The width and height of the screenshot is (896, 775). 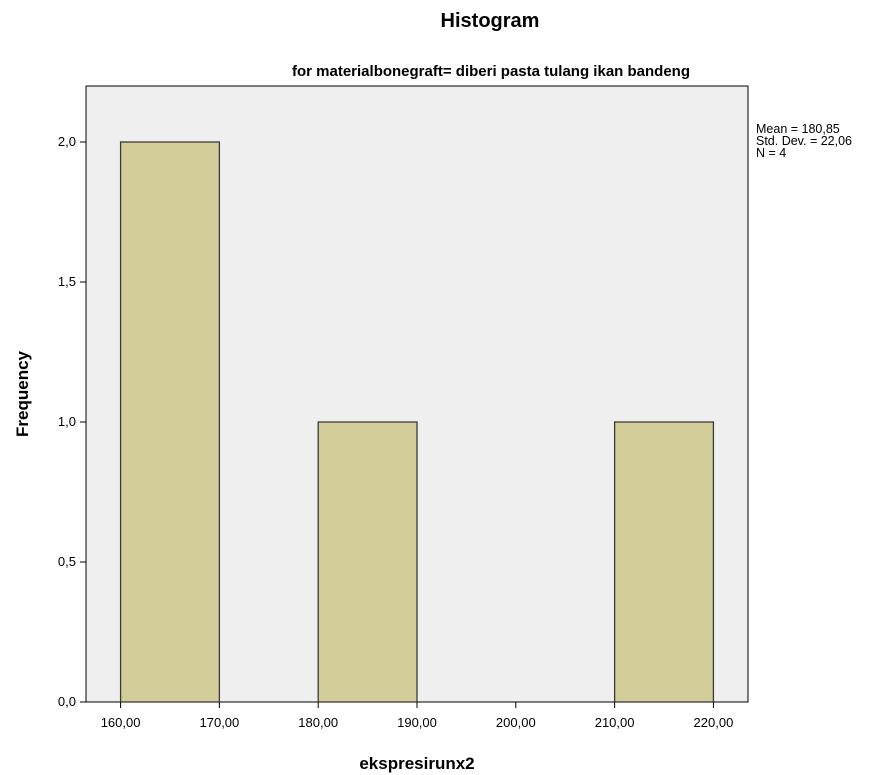 What do you see at coordinates (490, 21) in the screenshot?
I see `chart-title: Histogram` at bounding box center [490, 21].